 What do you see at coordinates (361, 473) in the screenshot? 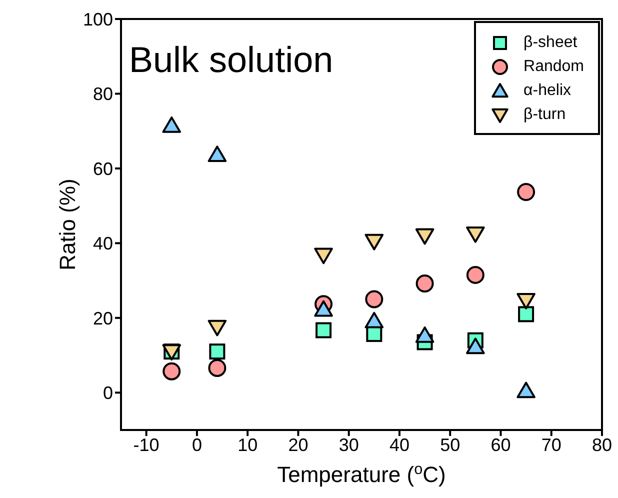
I see `x-axis-title: Temperature ($^{o}$C)` at bounding box center [361, 473].